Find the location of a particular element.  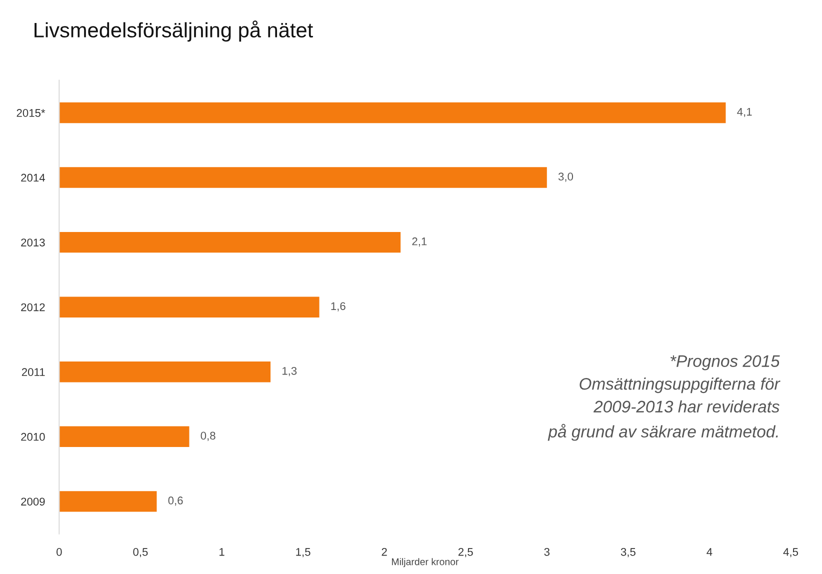

data-label: 3,0 is located at coordinates (566, 177).